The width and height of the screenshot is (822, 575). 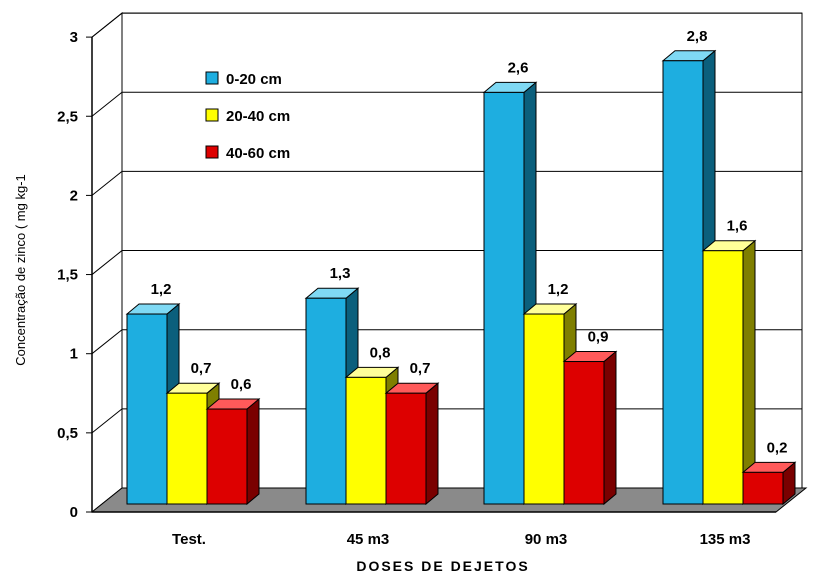 What do you see at coordinates (20, 269) in the screenshot?
I see `y-axis-title: Concentração de zinco ( mg kg-1` at bounding box center [20, 269].